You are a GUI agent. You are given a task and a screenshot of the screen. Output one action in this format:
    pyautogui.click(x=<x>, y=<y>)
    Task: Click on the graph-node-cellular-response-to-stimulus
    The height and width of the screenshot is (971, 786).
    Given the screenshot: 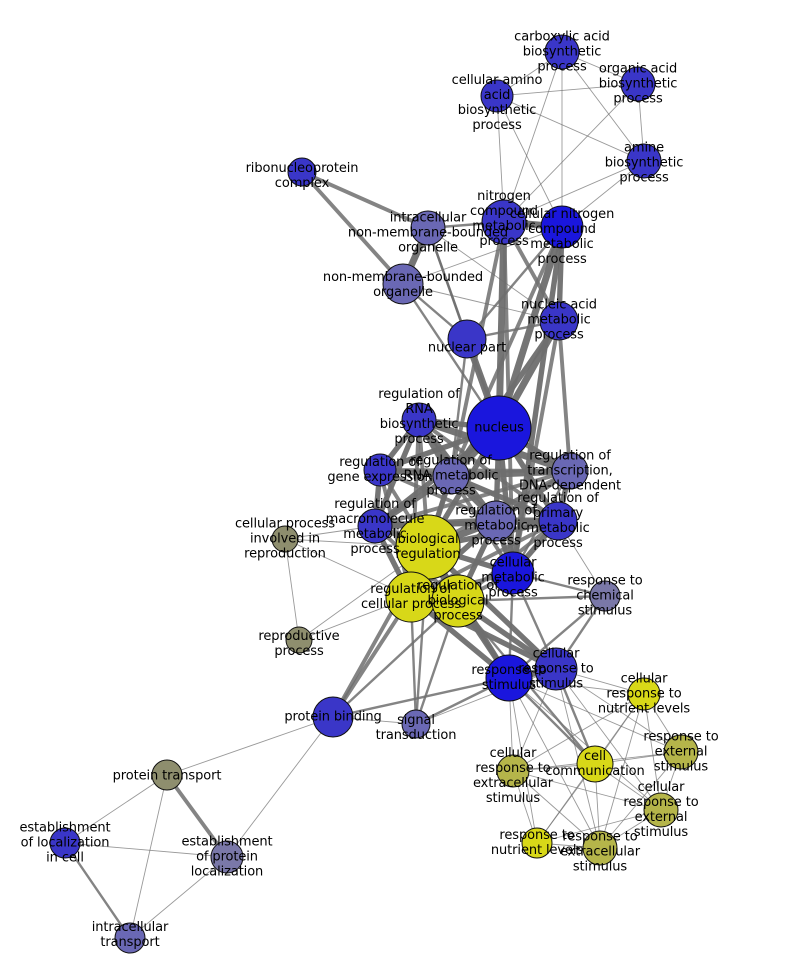 What is the action you would take?
    pyautogui.click(x=556, y=669)
    